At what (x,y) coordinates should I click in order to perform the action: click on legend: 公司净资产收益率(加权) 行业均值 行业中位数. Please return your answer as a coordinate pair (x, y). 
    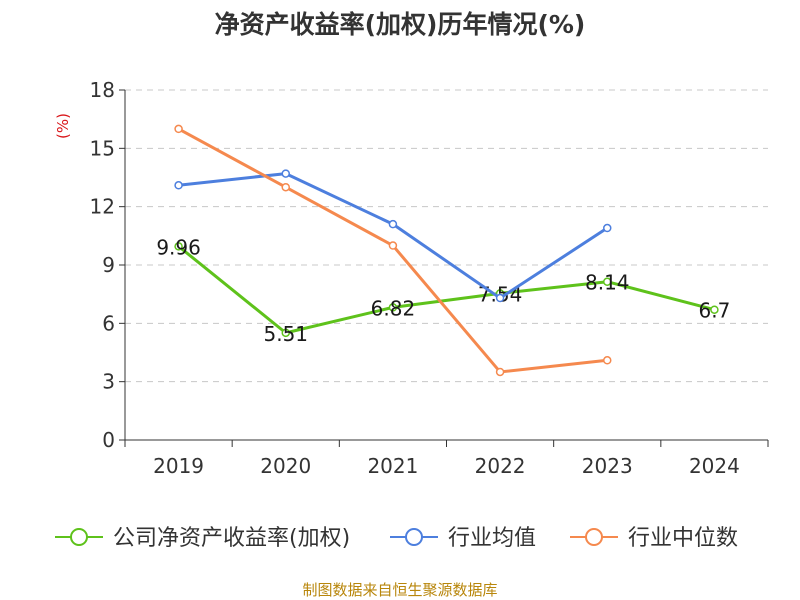
    Looking at the image, I should click on (396, 538).